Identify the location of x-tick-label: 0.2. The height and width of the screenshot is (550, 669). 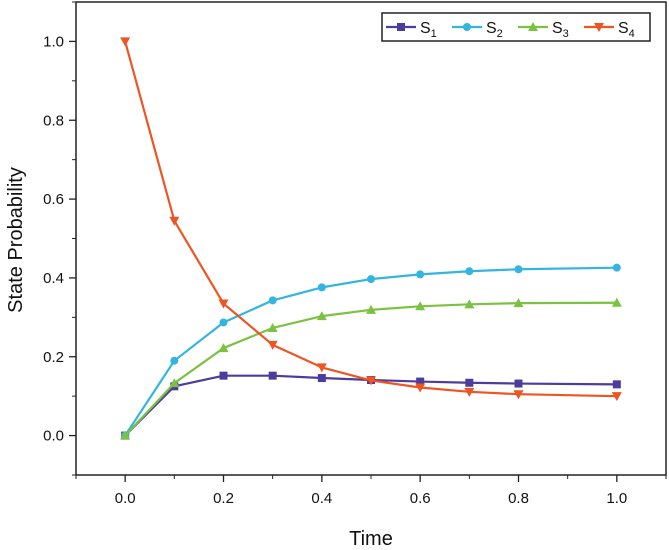
(223, 498).